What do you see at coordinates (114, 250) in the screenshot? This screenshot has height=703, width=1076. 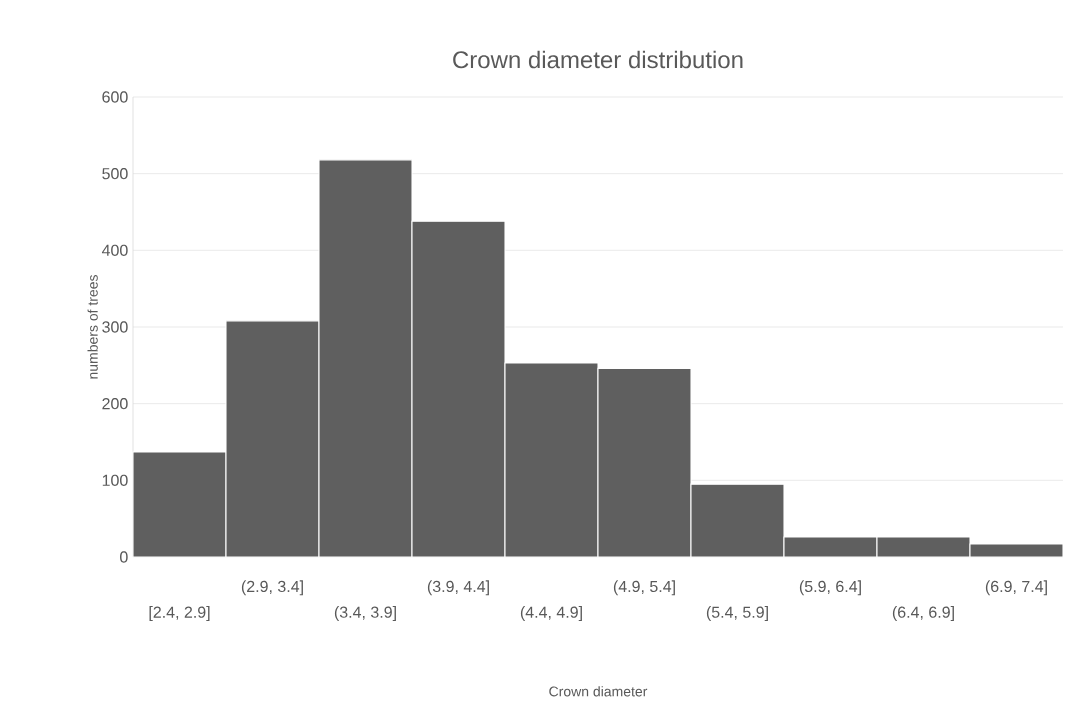 I see `y-tick-label: 400` at bounding box center [114, 250].